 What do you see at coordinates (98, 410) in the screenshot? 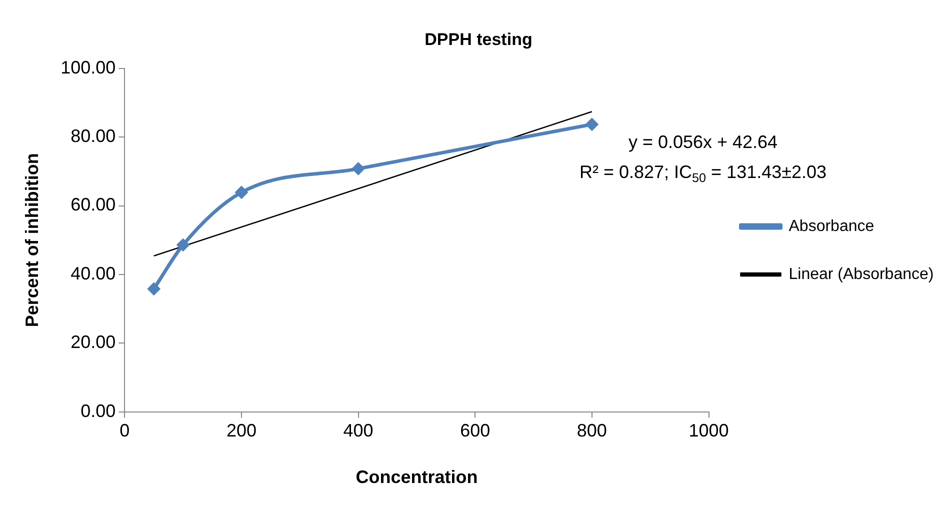
I see `y-tick-label: 0.00` at bounding box center [98, 410].